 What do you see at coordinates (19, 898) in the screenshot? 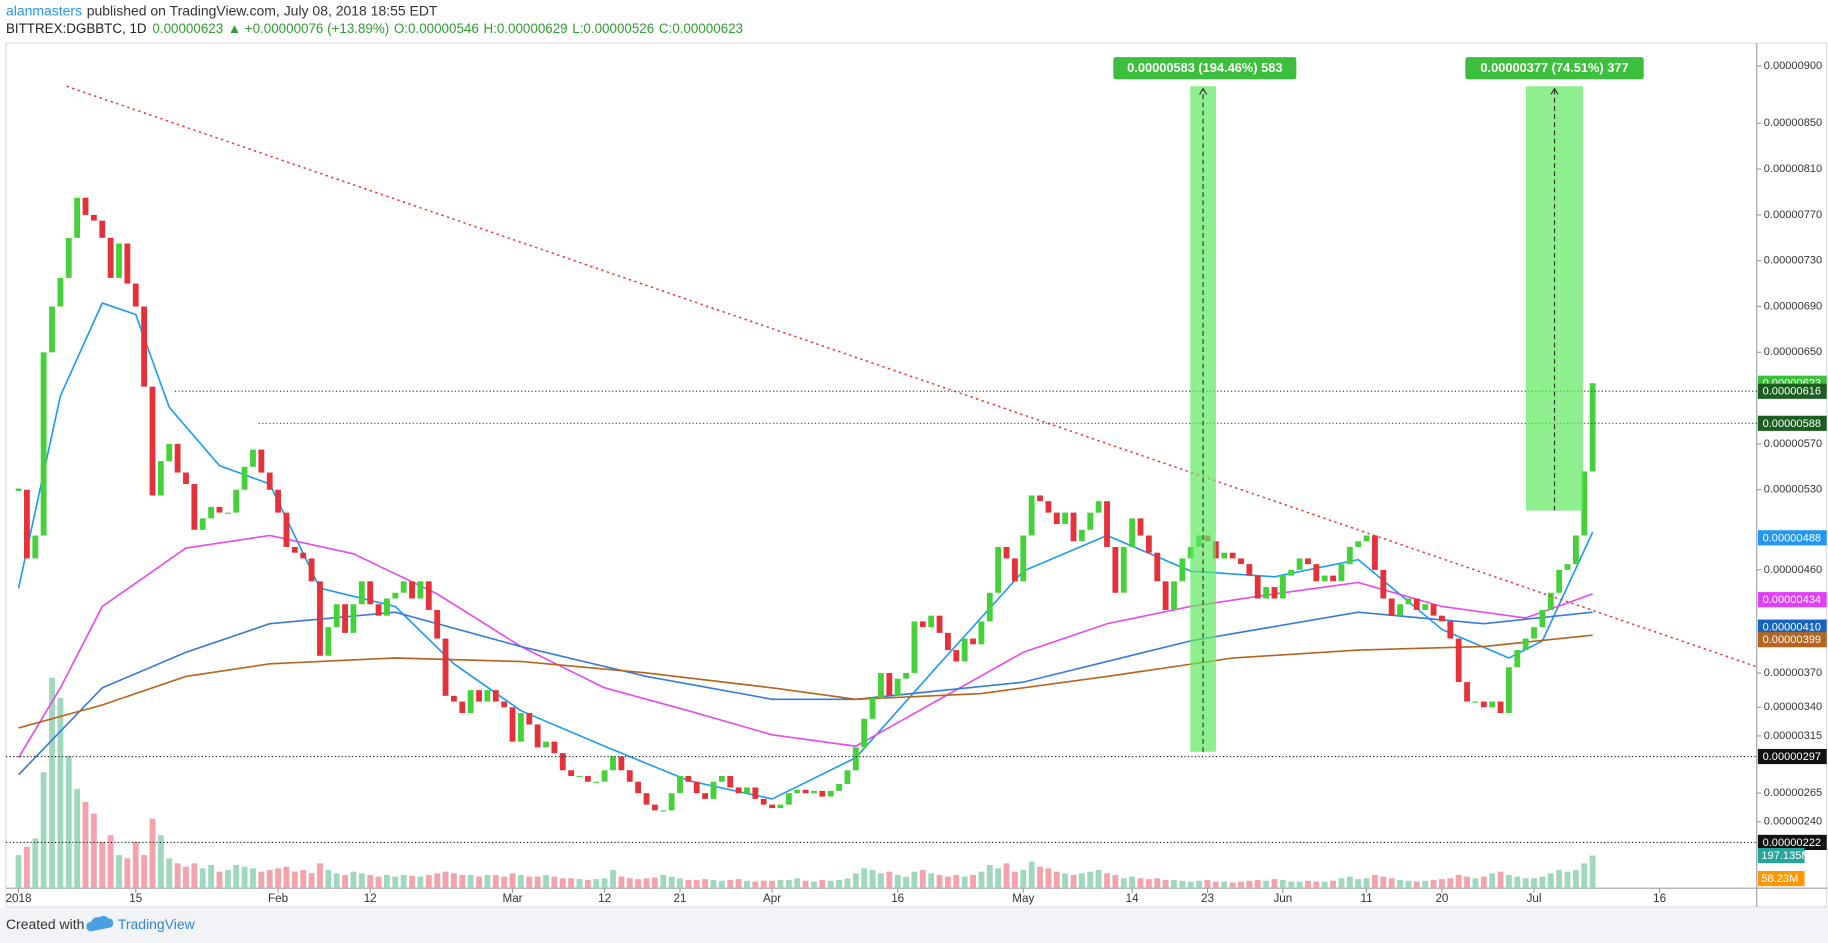
I see `x-tick-label: 2018` at bounding box center [19, 898].